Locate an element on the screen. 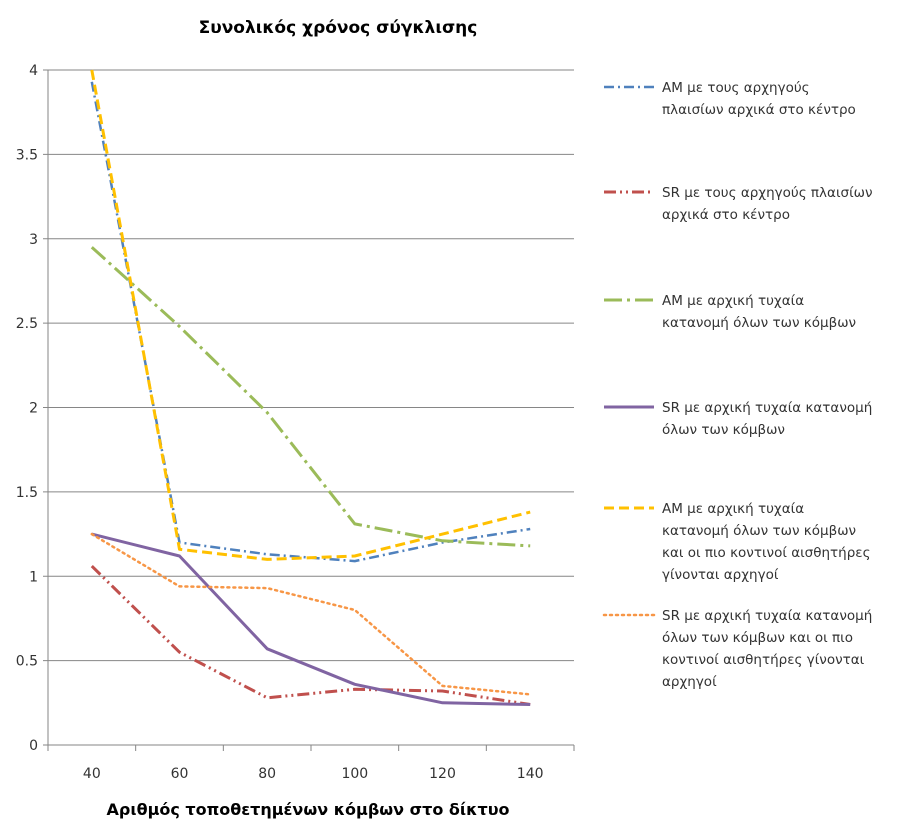  legend-label: όλων των κόμβων και οι πιο is located at coordinates (757, 638).